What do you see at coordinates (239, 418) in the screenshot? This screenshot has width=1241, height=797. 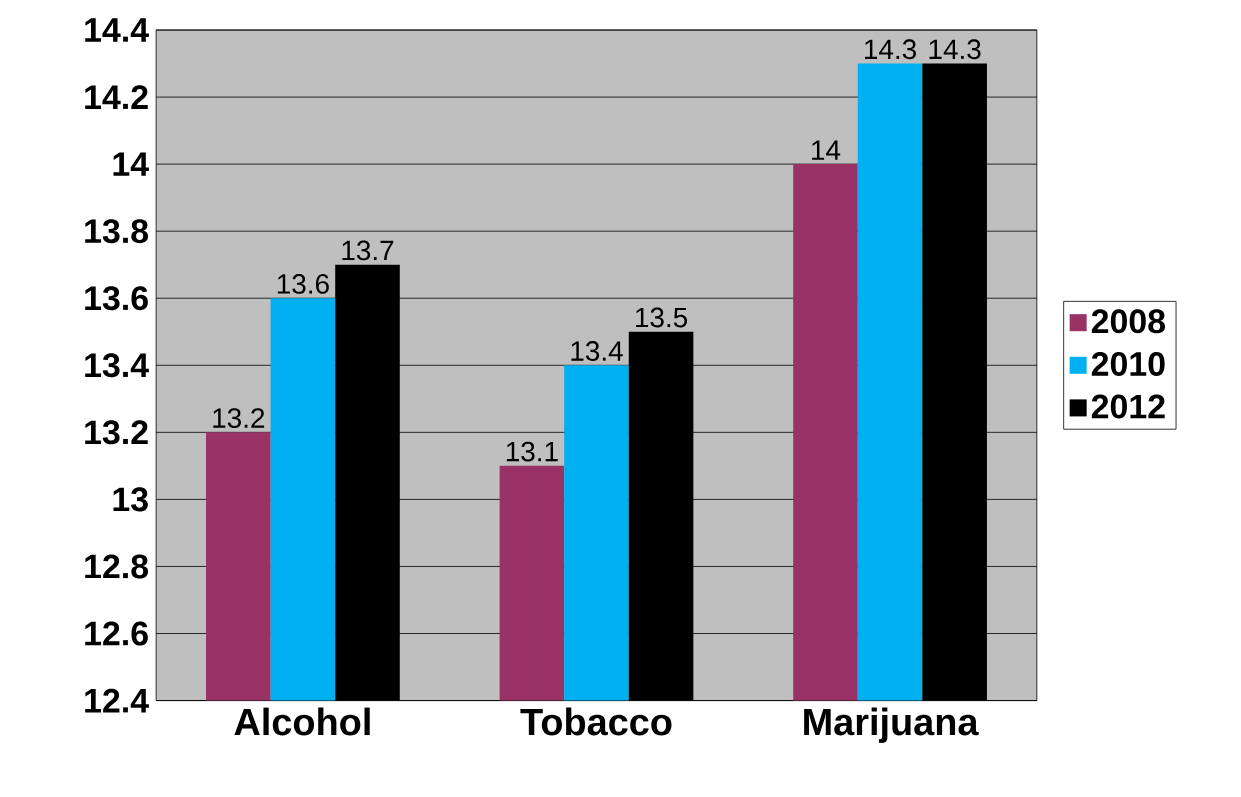 I see `data-label: 13.2` at bounding box center [239, 418].